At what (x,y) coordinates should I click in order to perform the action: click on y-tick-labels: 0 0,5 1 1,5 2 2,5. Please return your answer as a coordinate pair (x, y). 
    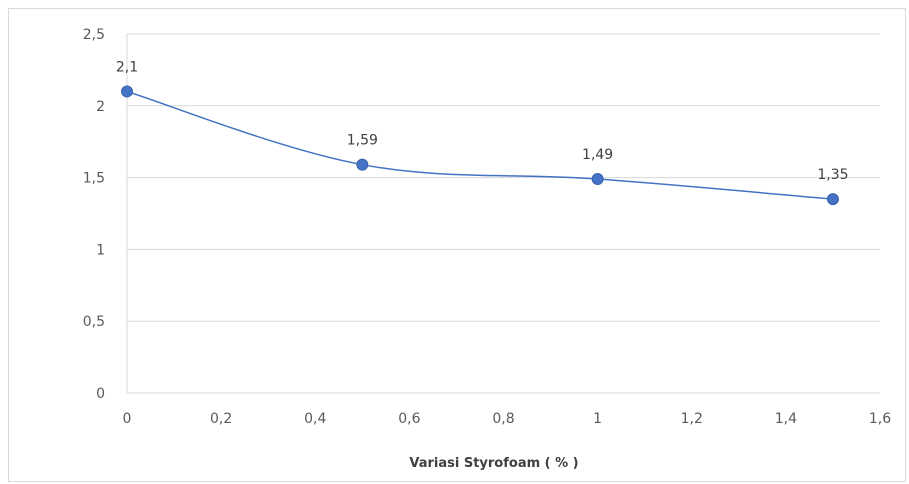
    Looking at the image, I should click on (94, 214).